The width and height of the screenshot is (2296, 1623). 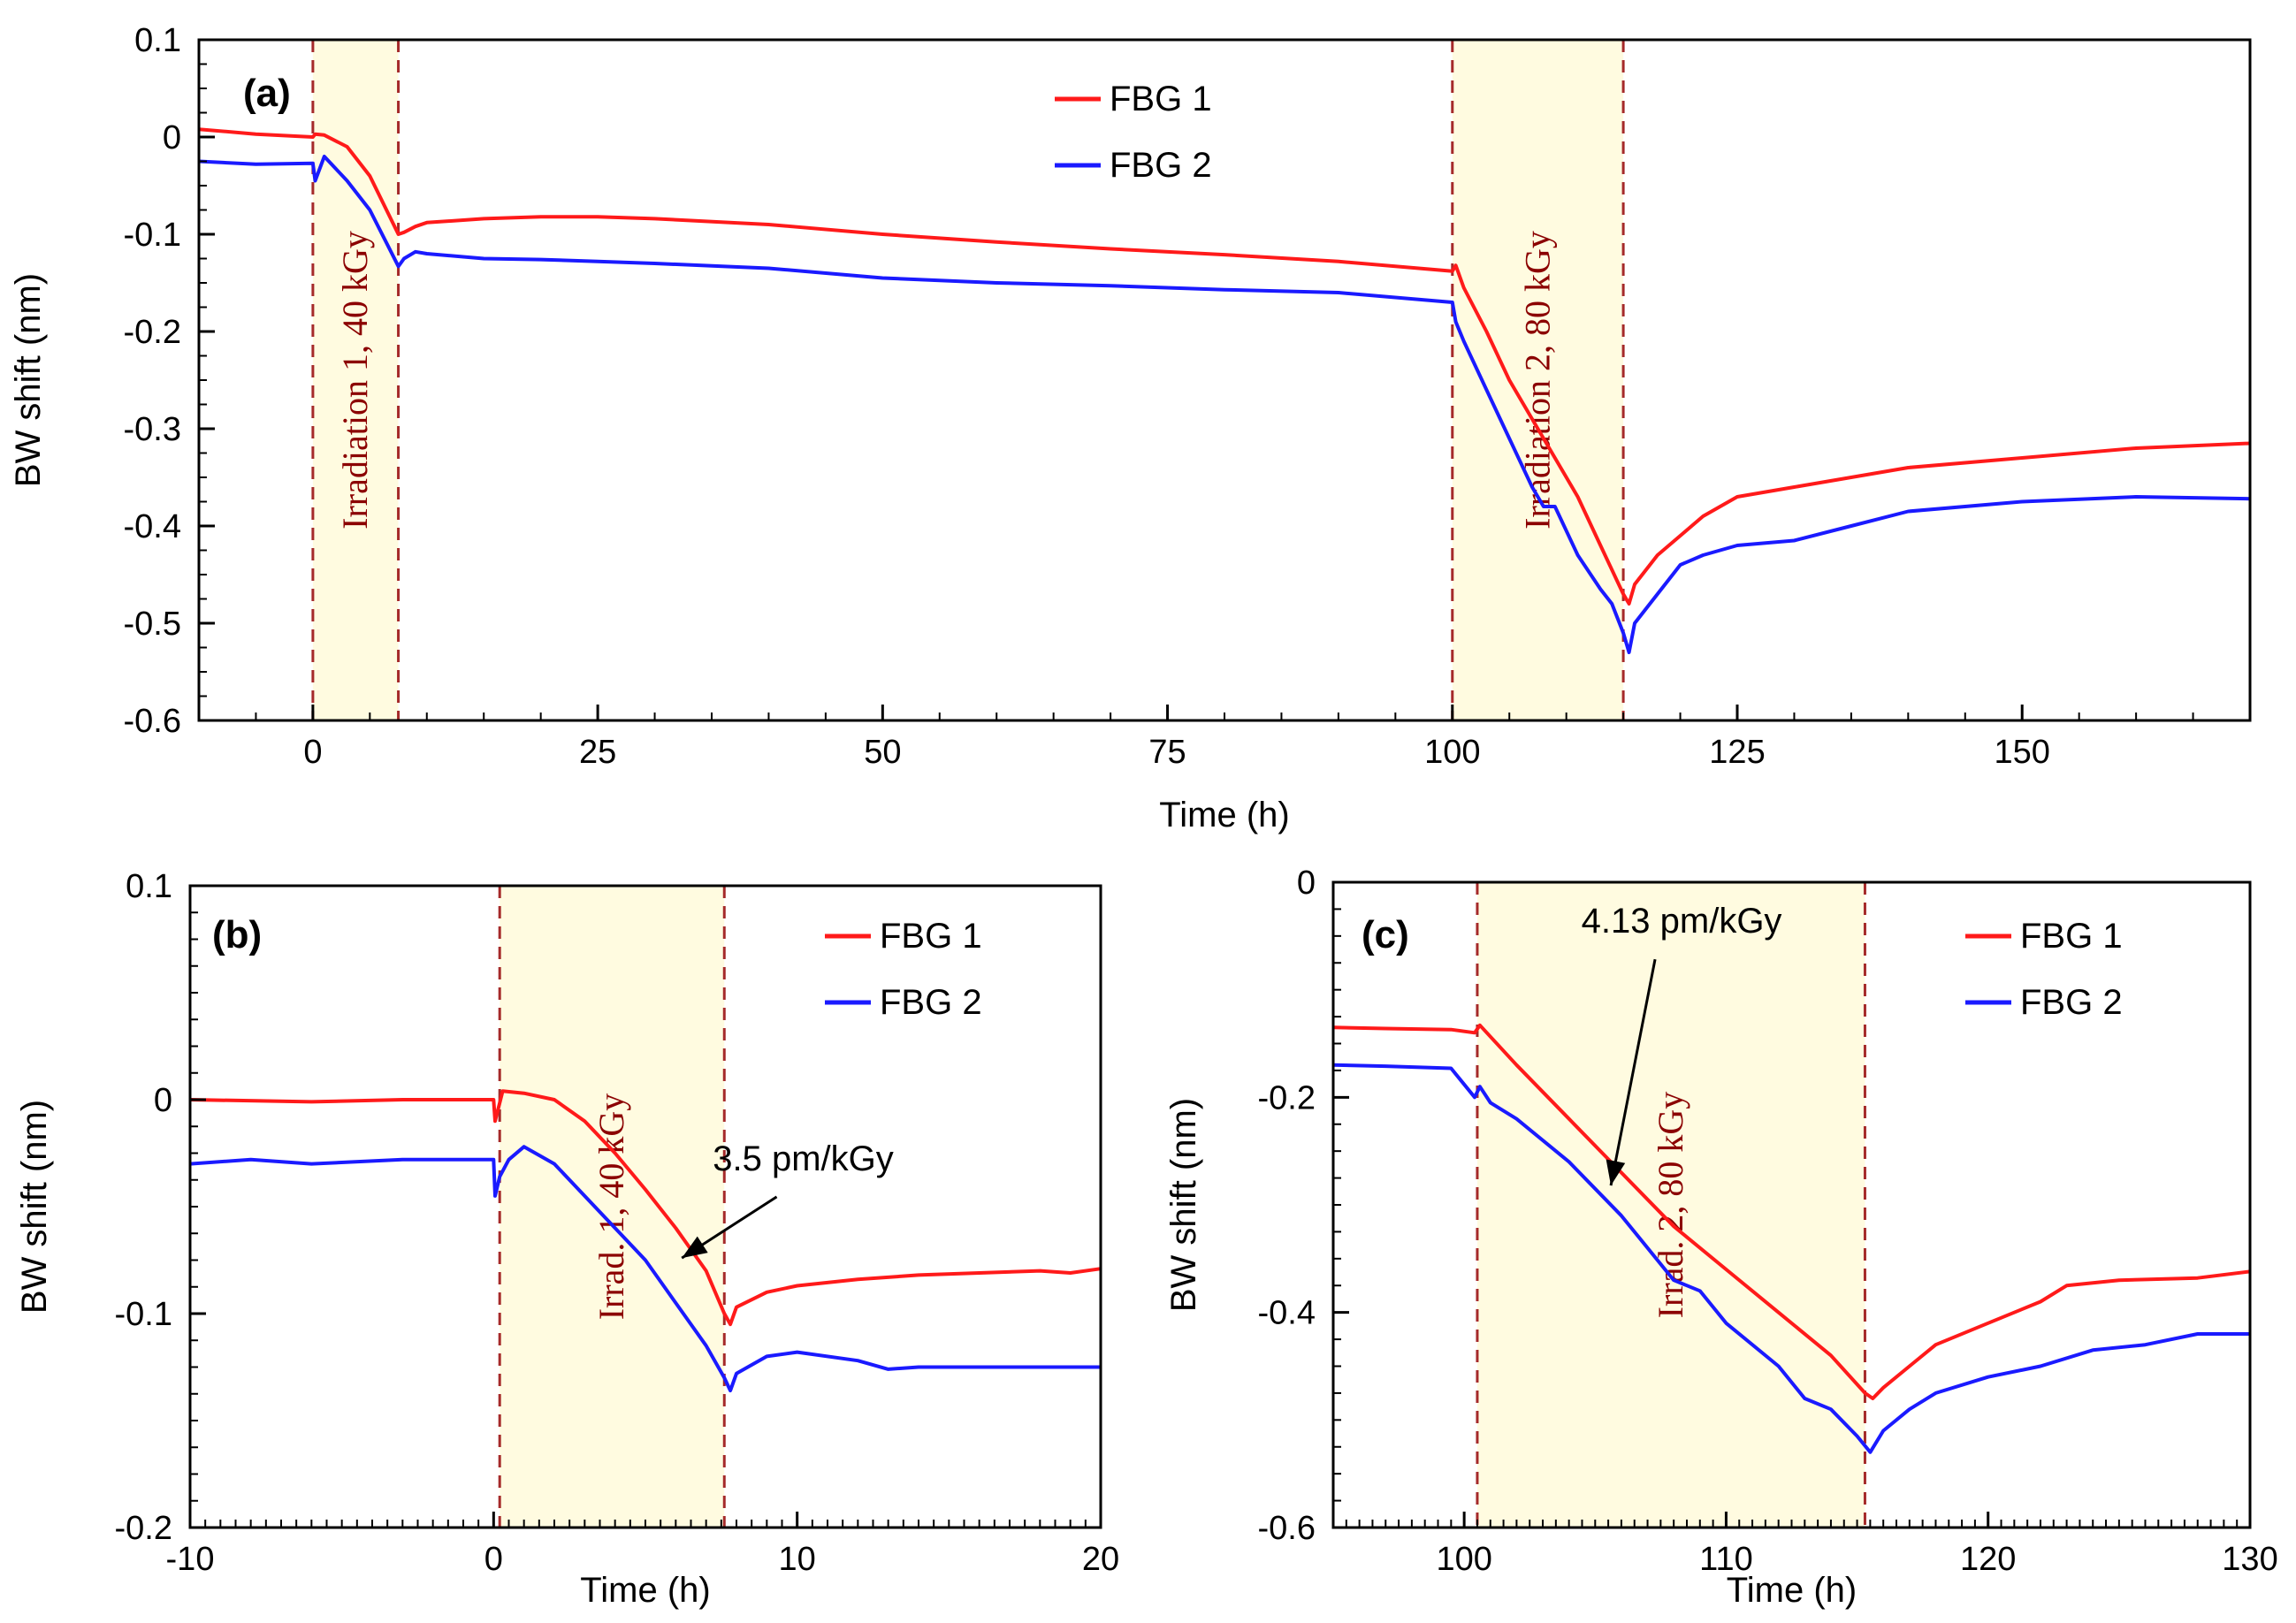 What do you see at coordinates (1385, 935) in the screenshot?
I see `panel-label: (c)` at bounding box center [1385, 935].